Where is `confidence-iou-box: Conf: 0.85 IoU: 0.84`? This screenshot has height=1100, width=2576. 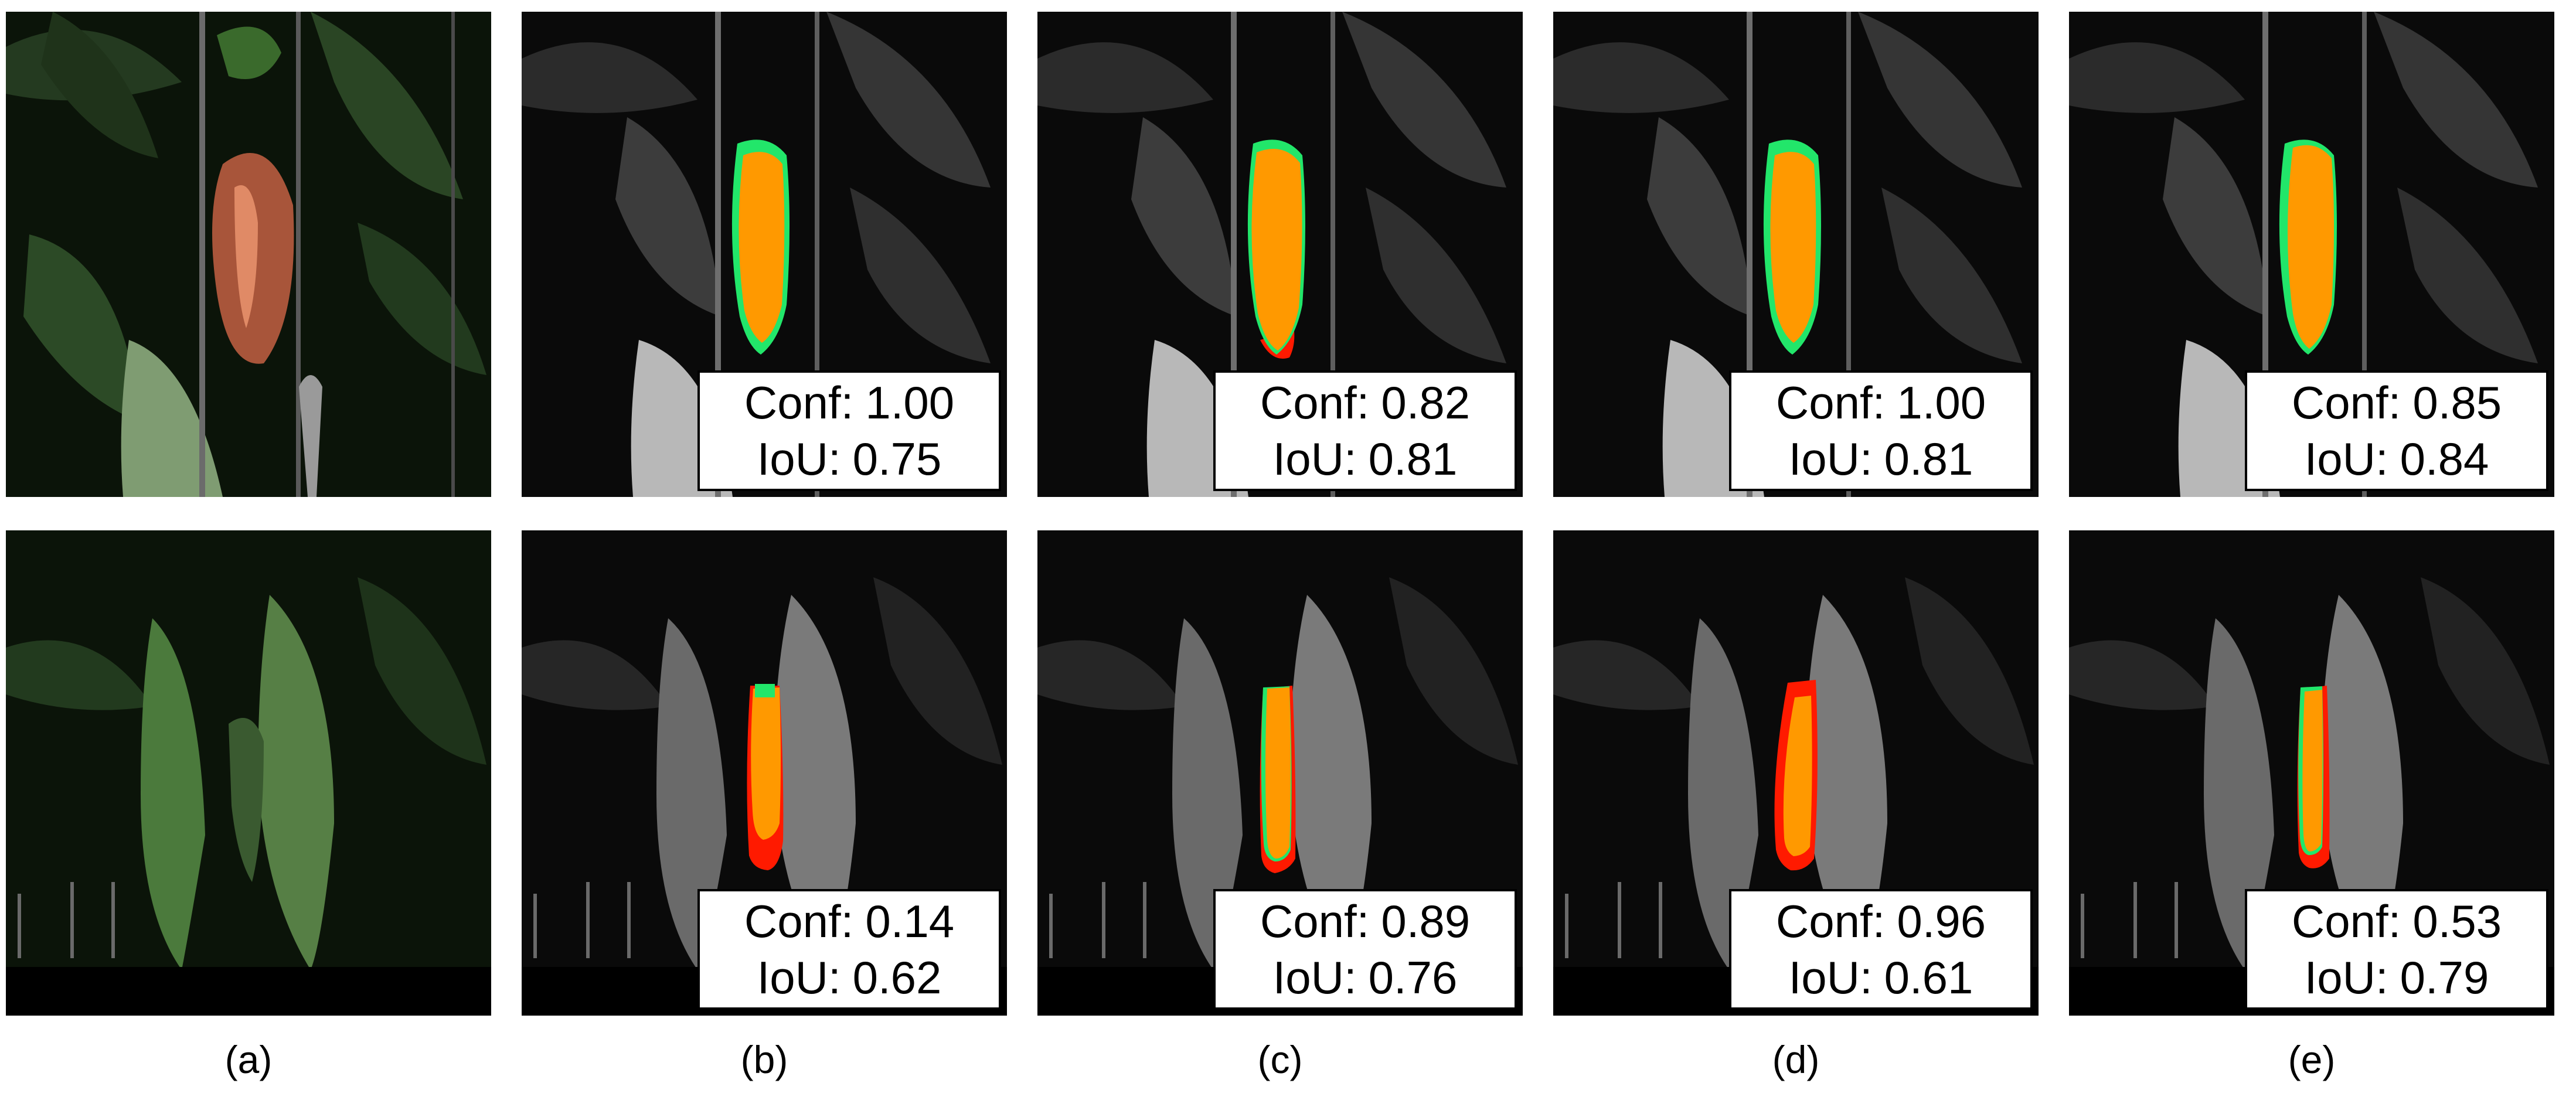
confidence-iou-box: Conf: 0.85 IoU: 0.84 is located at coordinates (2396, 430).